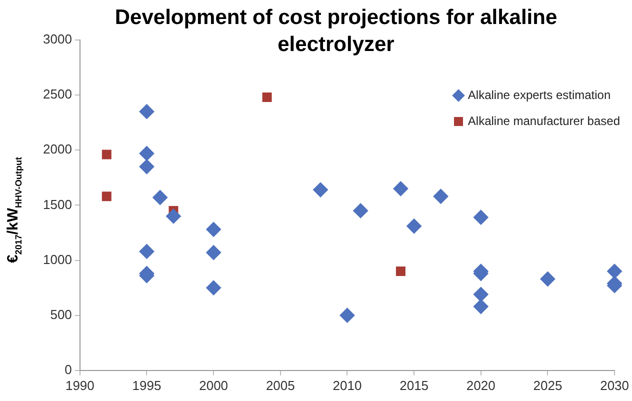 This screenshot has width=632, height=401. Describe the element at coordinates (414, 385) in the screenshot. I see `x-tick-label: 2015` at that location.